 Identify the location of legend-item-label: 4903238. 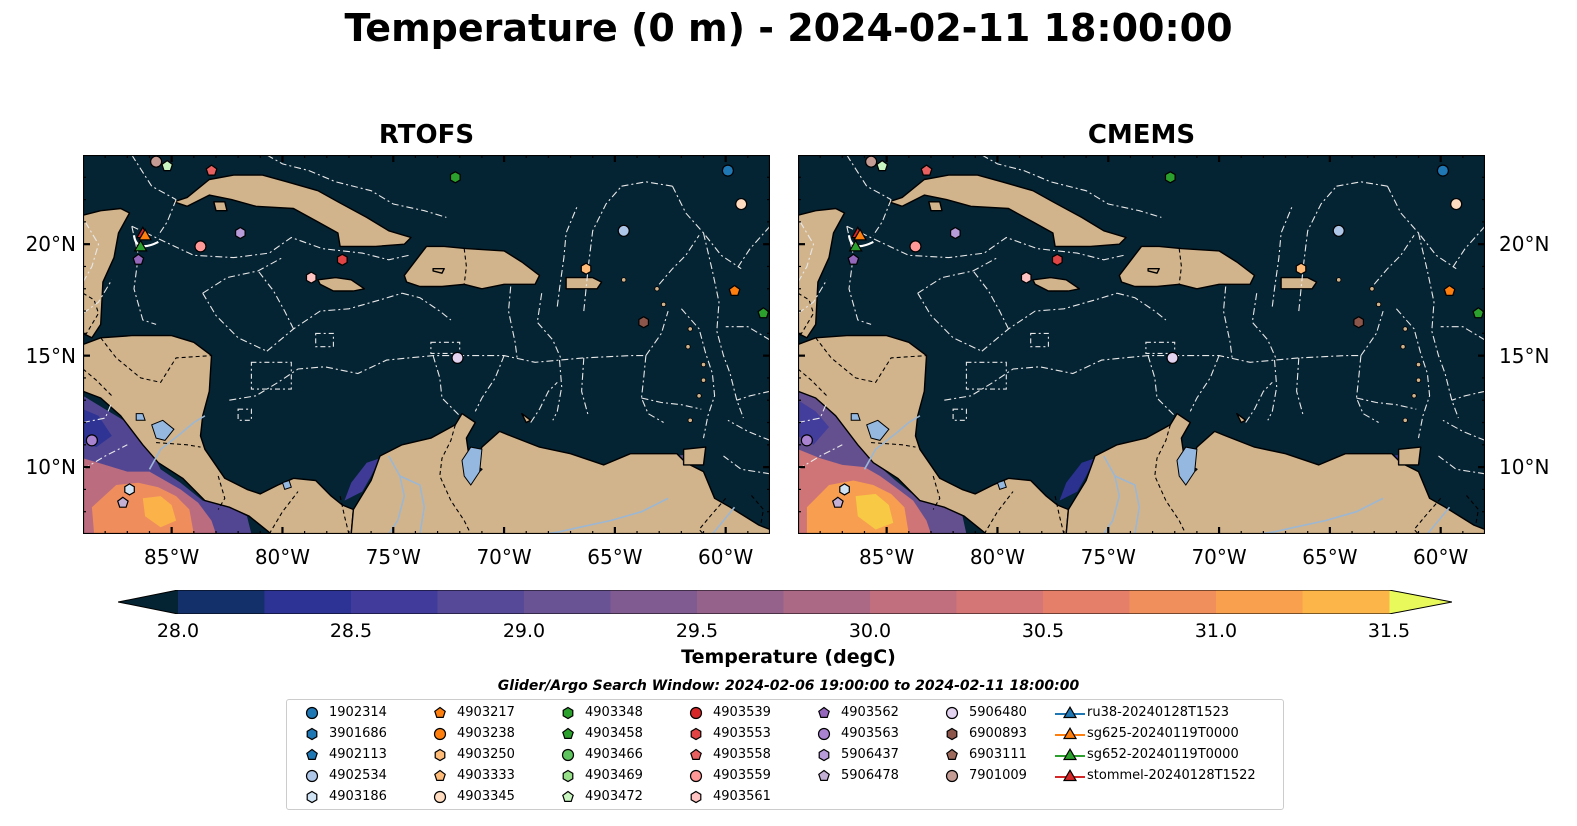
(486, 733).